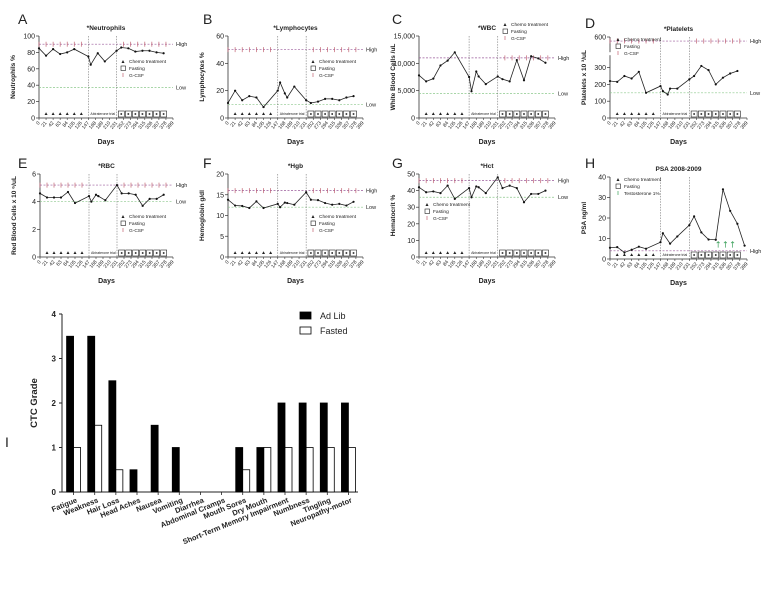  What do you see at coordinates (233, 124) in the screenshot?
I see `x-tick-label: 21` at bounding box center [233, 124].